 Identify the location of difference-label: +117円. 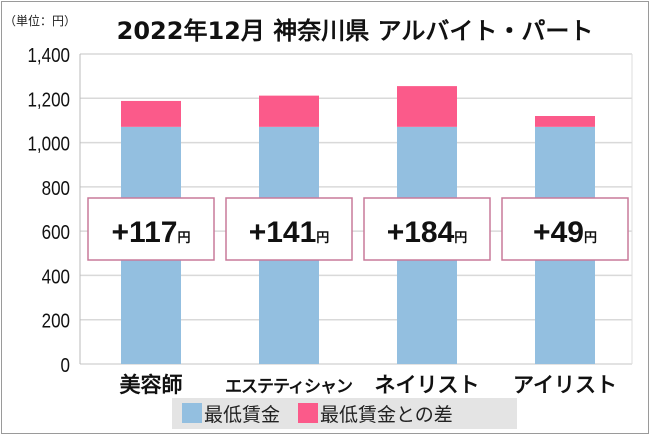
(151, 232).